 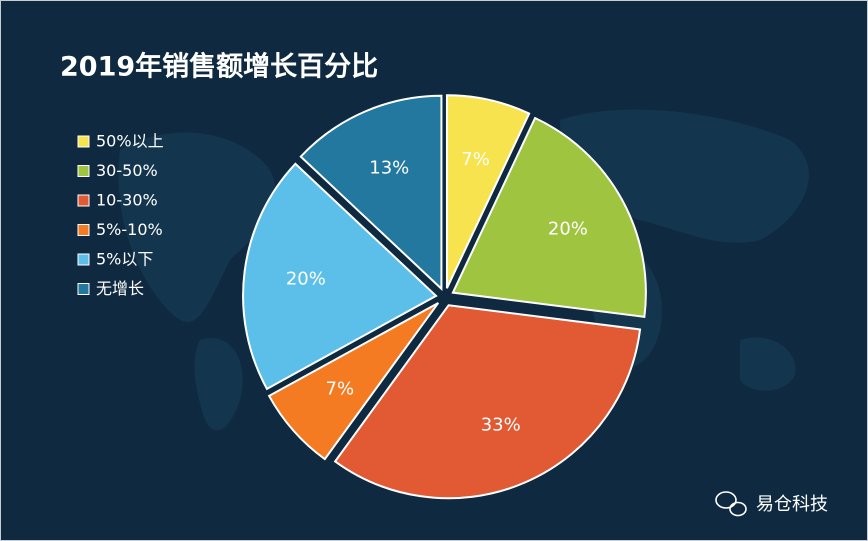 What do you see at coordinates (124, 259) in the screenshot?
I see `legend-label: 5%以下` at bounding box center [124, 259].